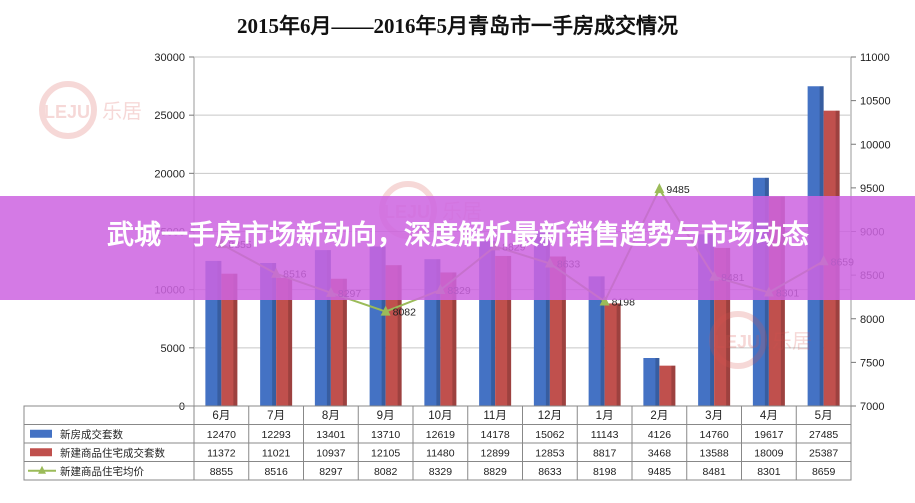 The width and height of the screenshot is (915, 503). I want to click on table-value-cell: 18009, so click(768, 453).